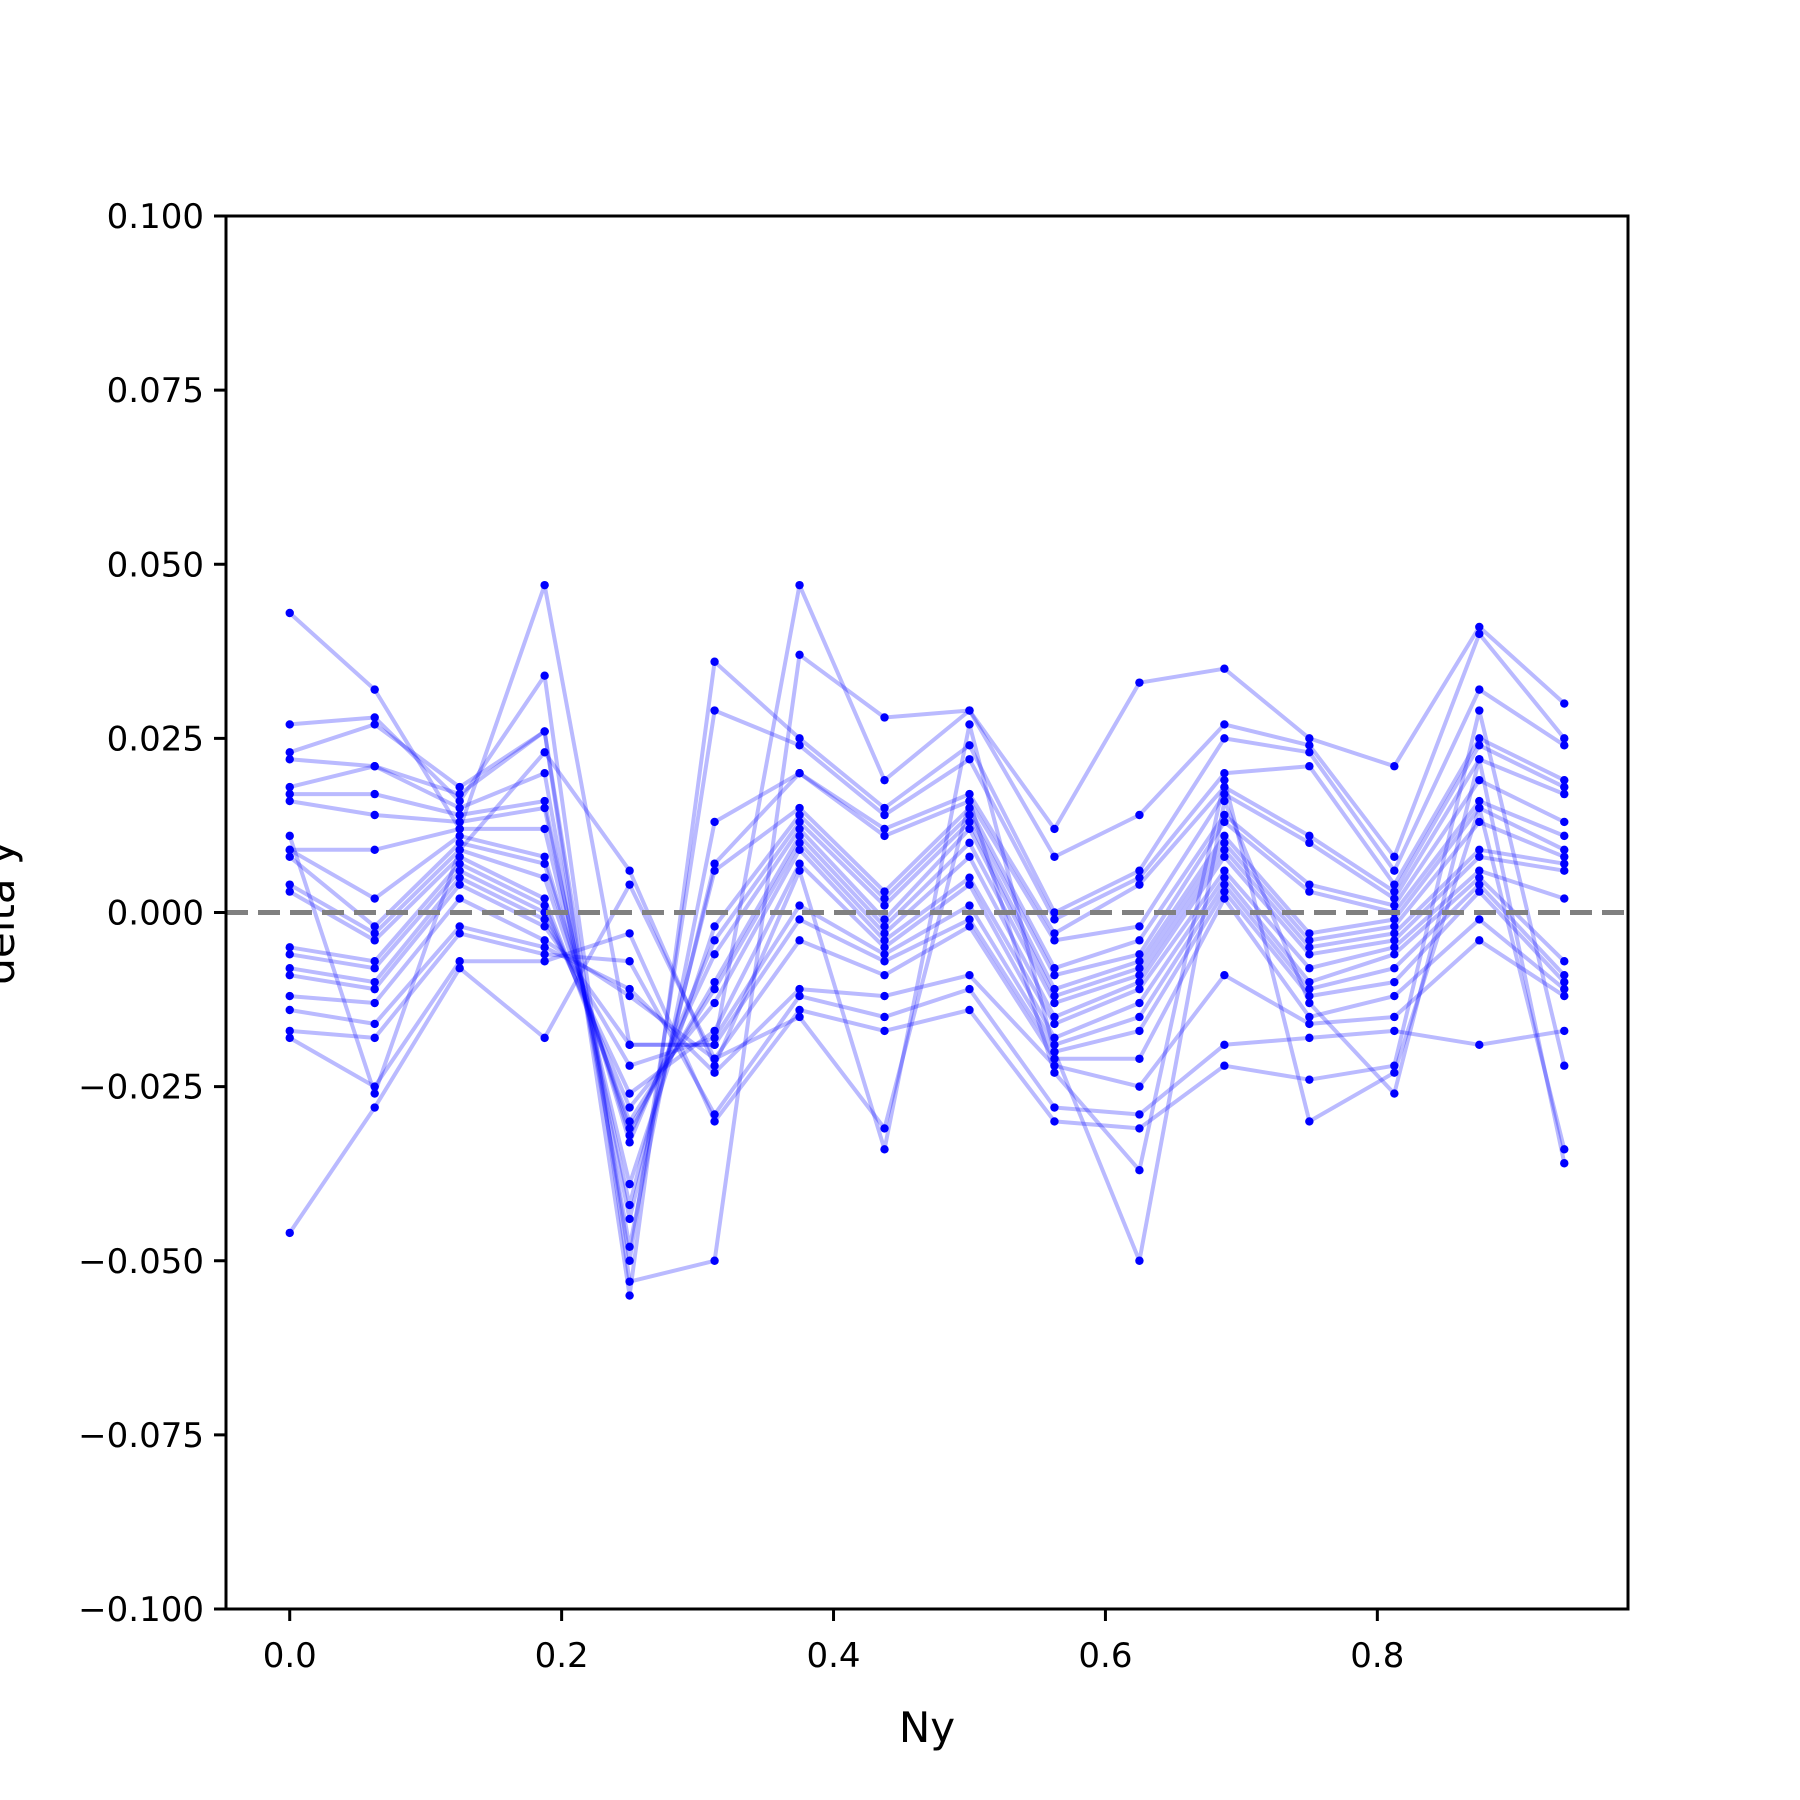 Image resolution: width=1800 pixels, height=1800 pixels. What do you see at coordinates (544, 829) in the screenshot?
I see `data-point-s8-p4` at bounding box center [544, 829].